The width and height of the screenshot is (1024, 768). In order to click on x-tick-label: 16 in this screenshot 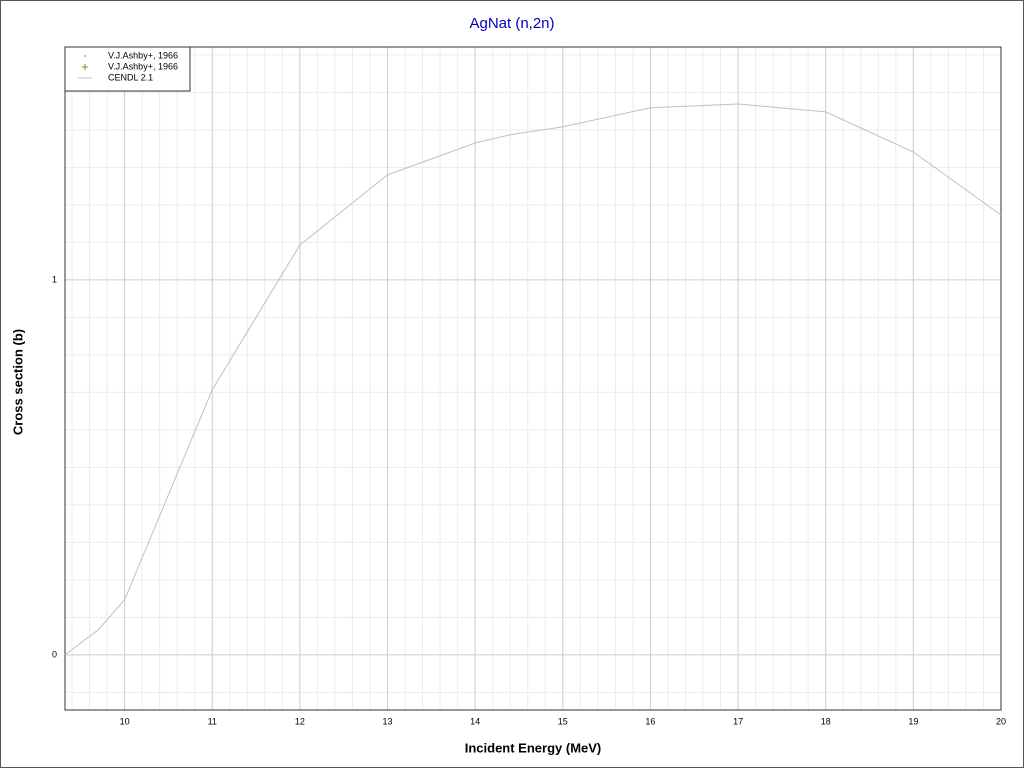, I will do `click(650, 721)`.